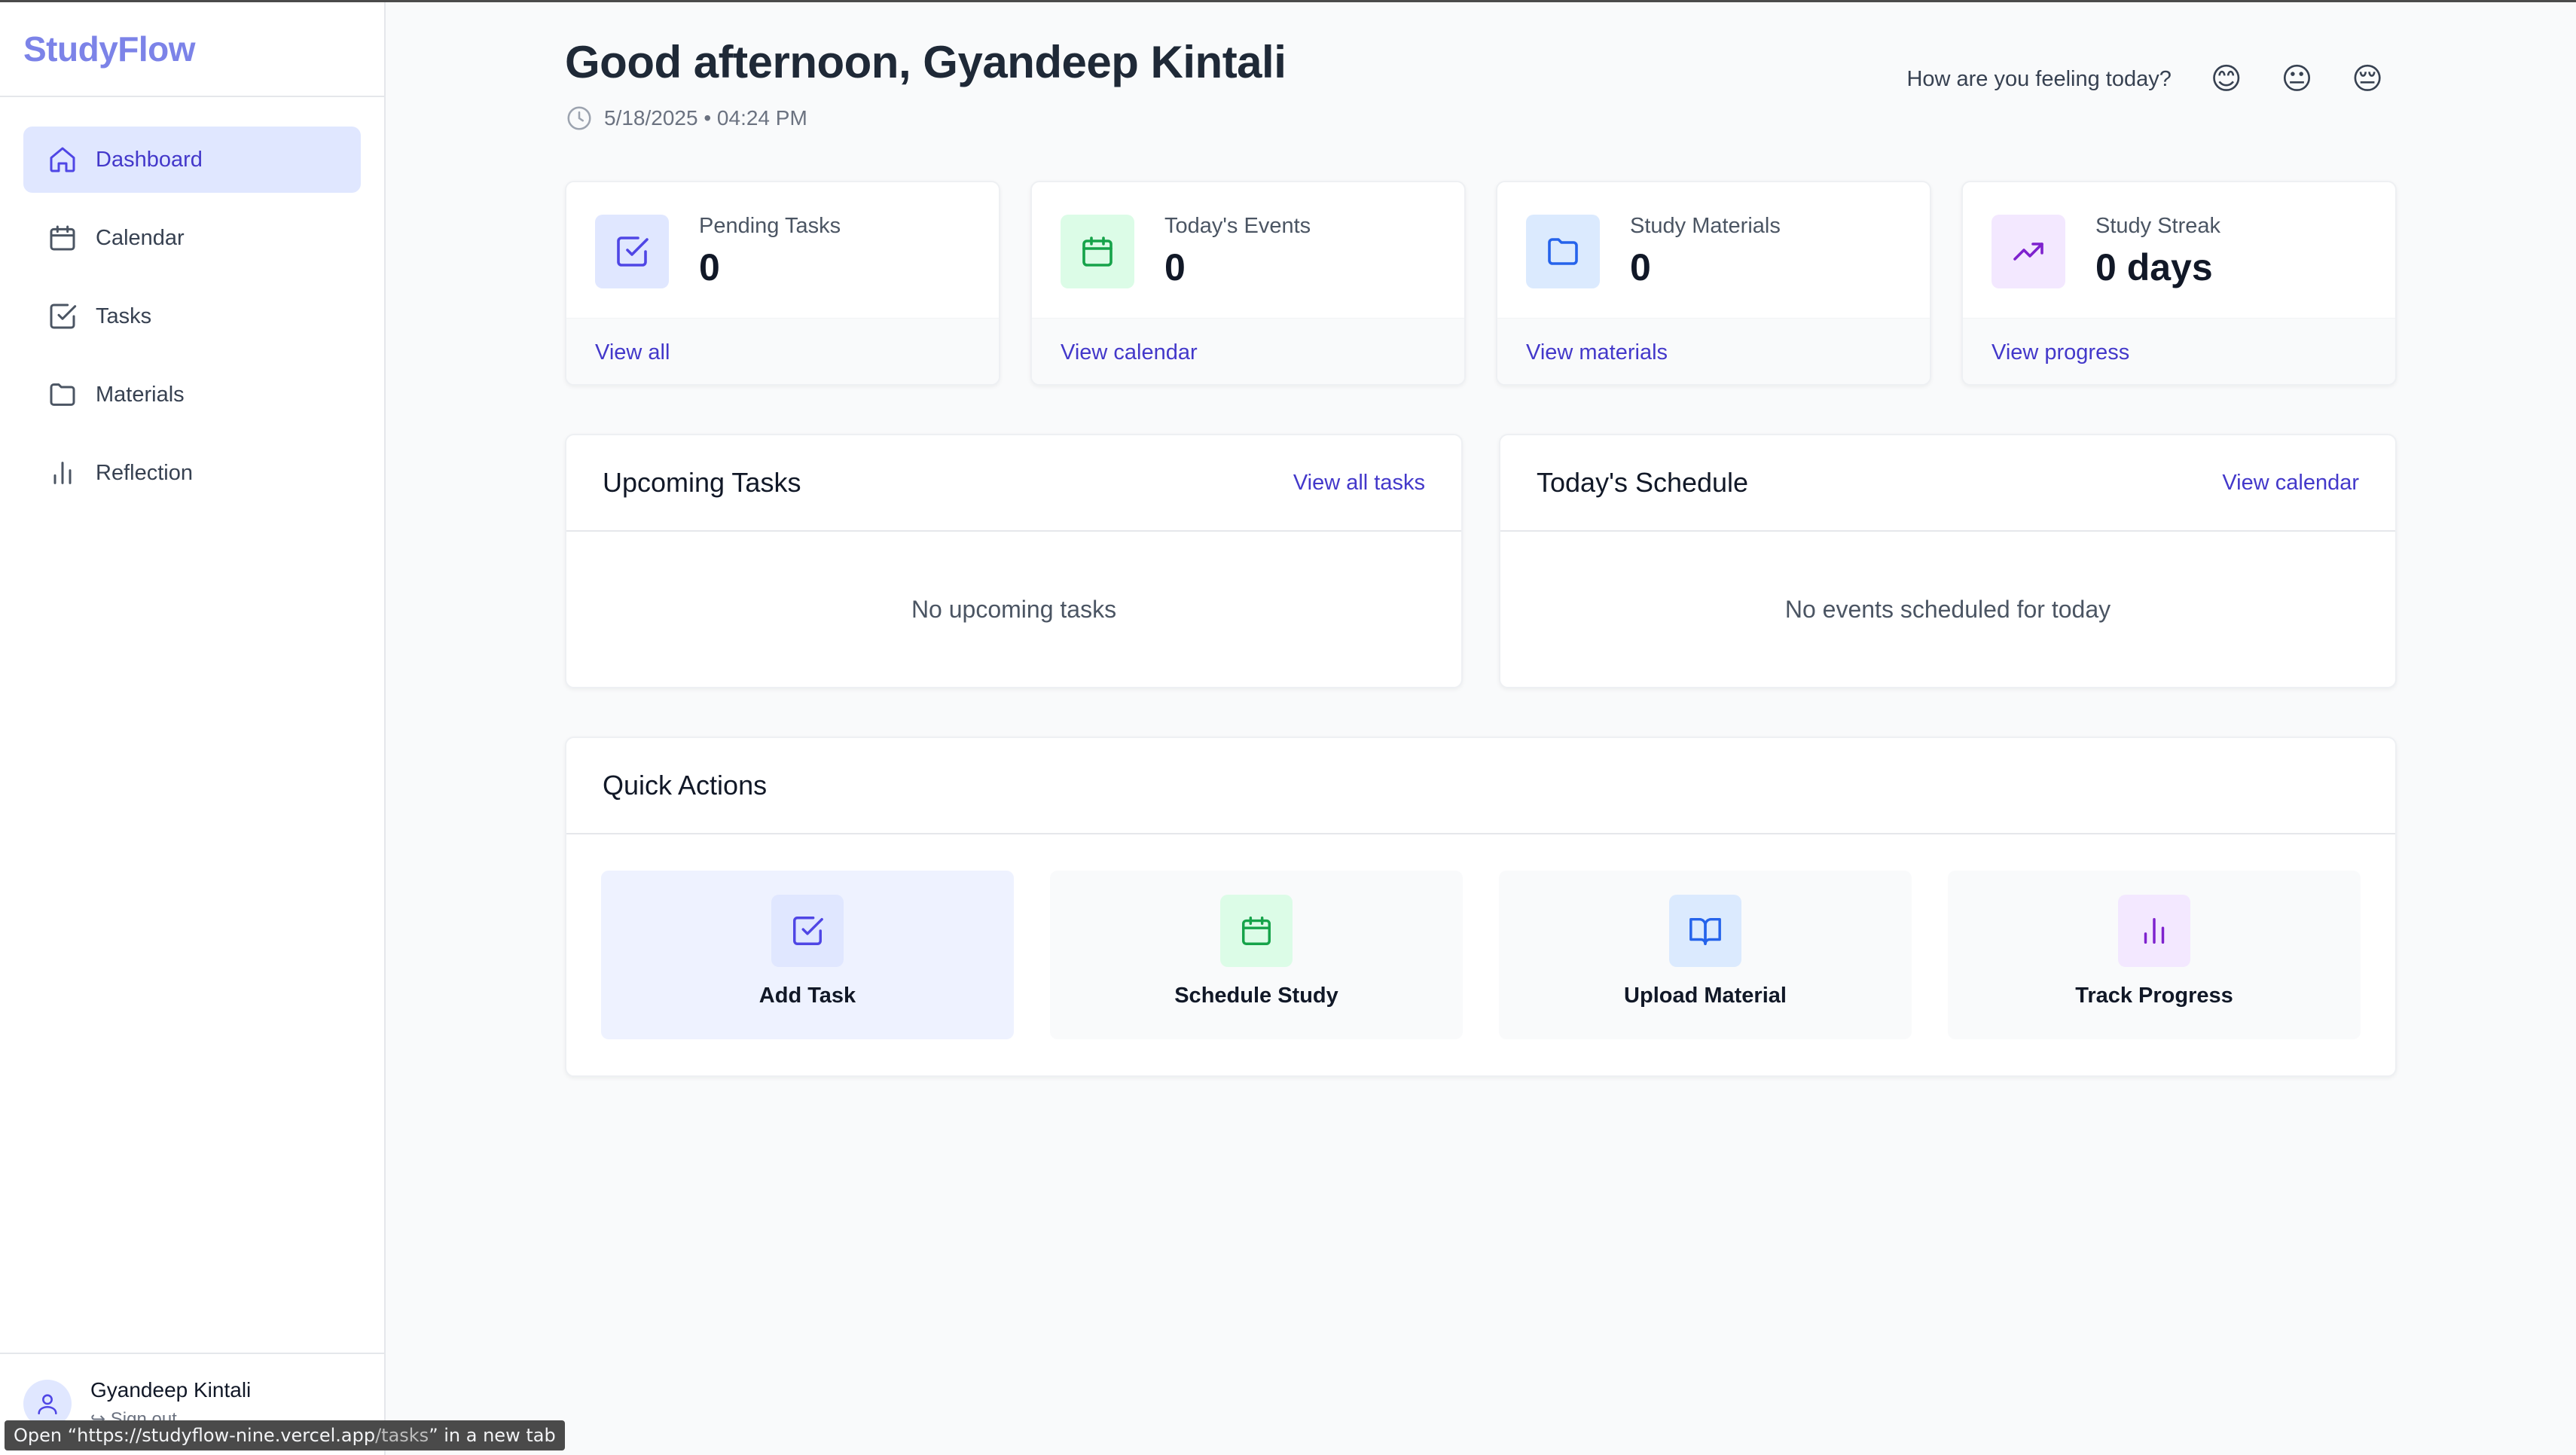  Describe the element at coordinates (2179, 351) in the screenshot. I see `stat-footer: View progress` at that location.